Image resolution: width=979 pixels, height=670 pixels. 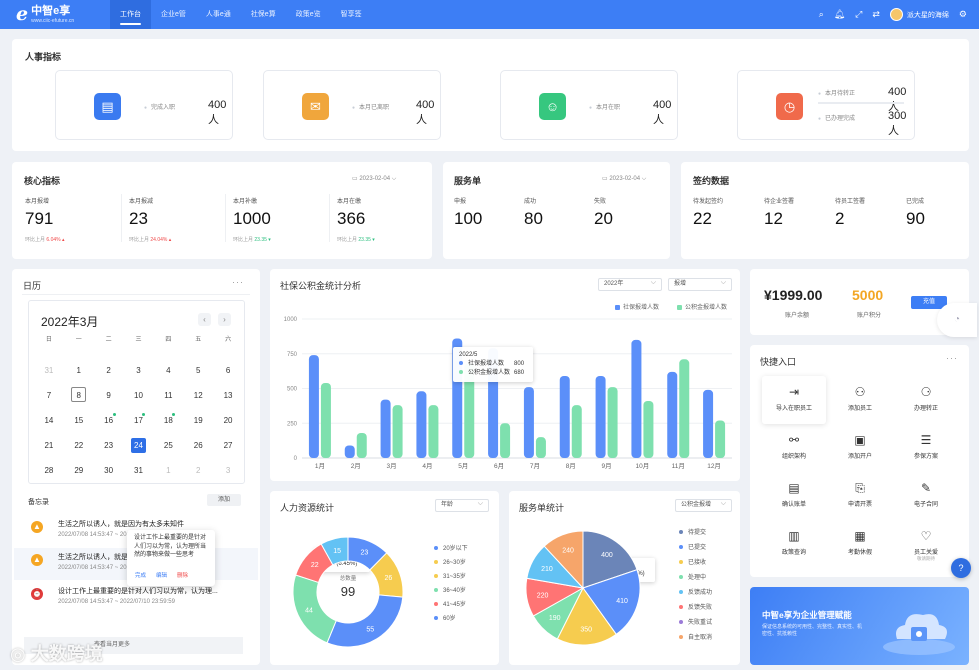 I want to click on settings-icon: ⚙, so click(x=962, y=14).